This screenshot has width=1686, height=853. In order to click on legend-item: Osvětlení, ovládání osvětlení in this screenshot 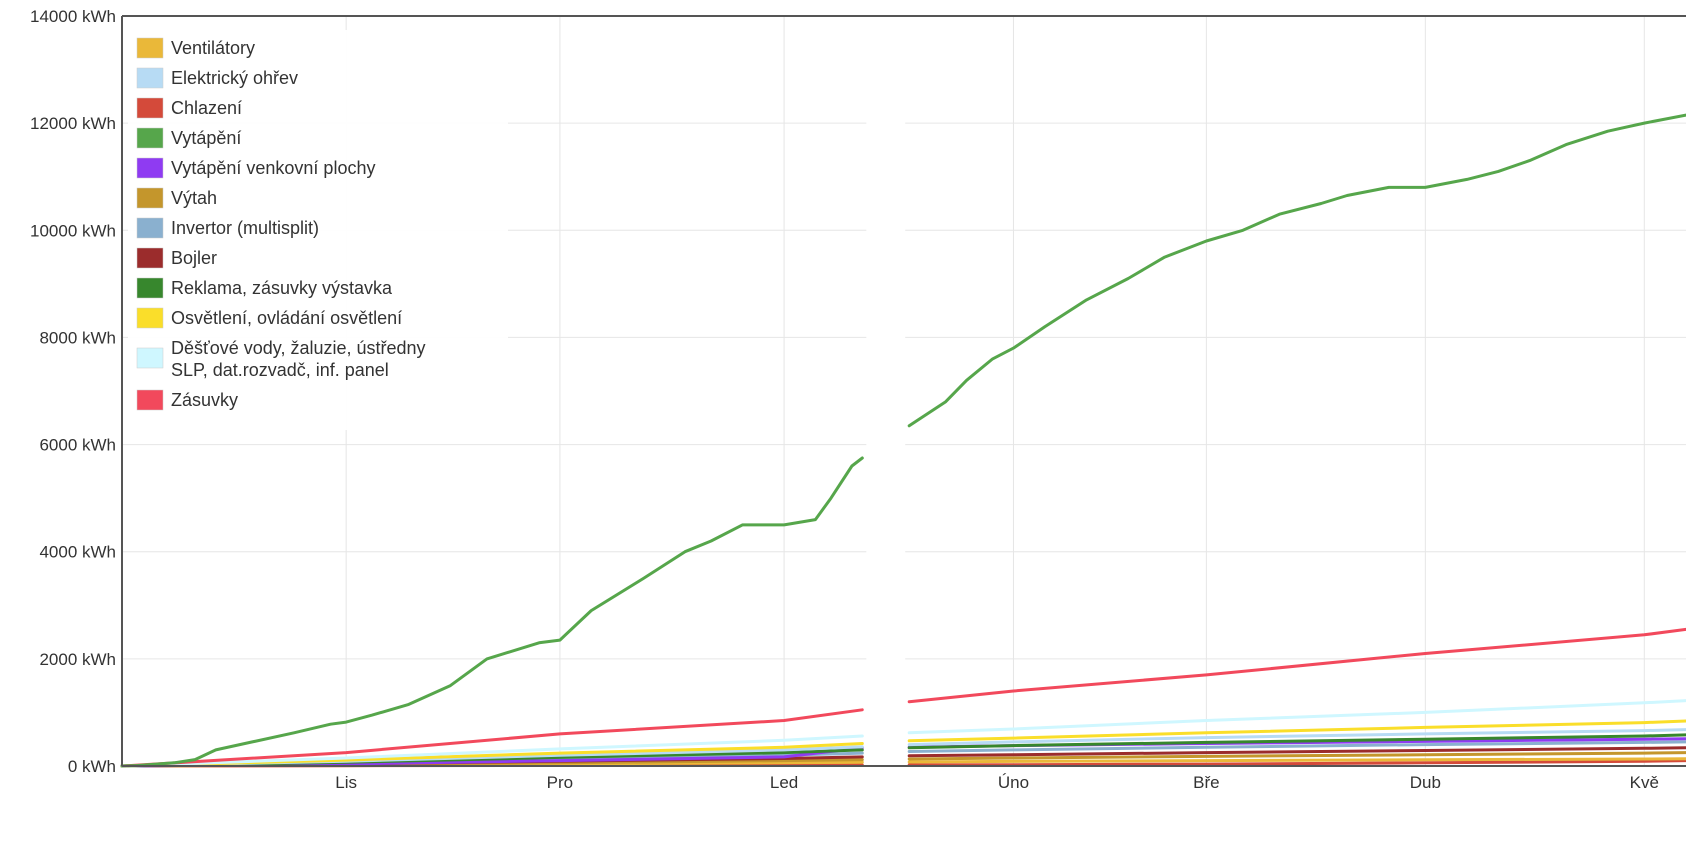, I will do `click(269, 318)`.